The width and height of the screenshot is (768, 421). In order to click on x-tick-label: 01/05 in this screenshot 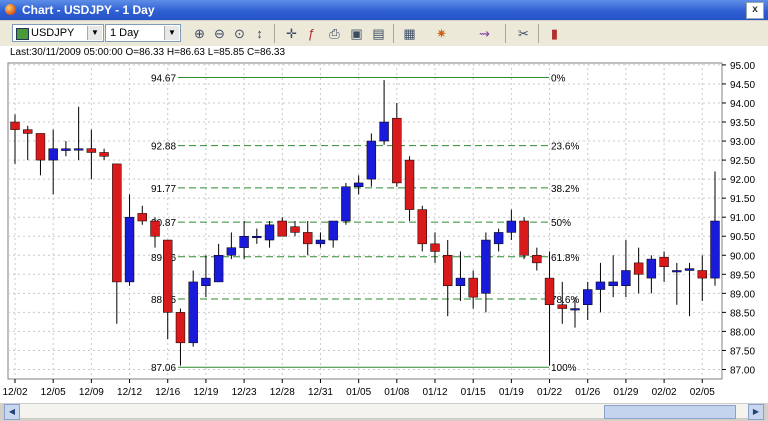, I will do `click(358, 392)`.